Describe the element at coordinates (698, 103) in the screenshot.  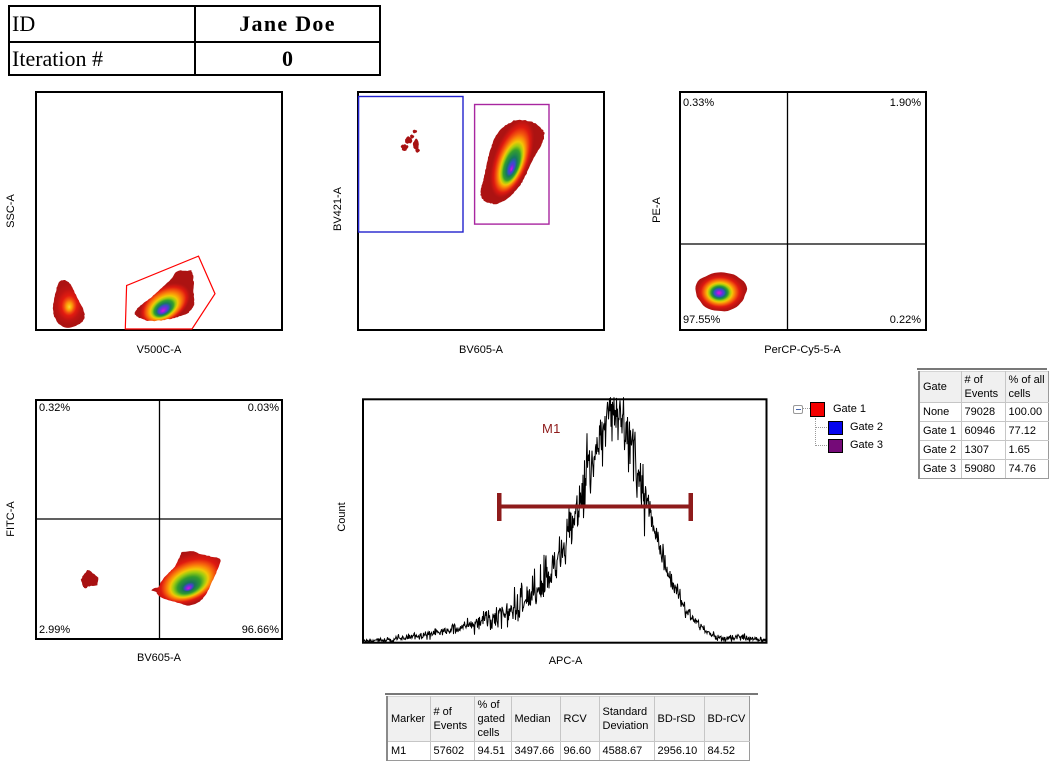
I see `svg-text: 0.33%` at that location.